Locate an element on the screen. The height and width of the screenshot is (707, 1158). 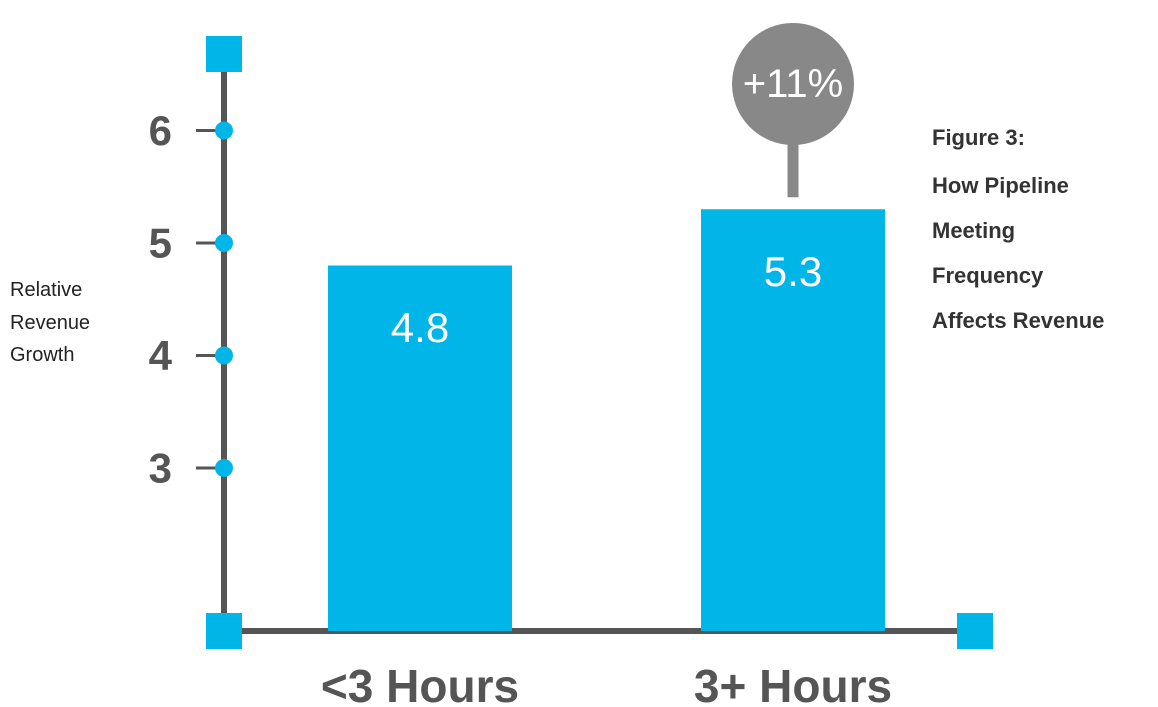
x-category-label: <3 Hours is located at coordinates (420, 683).